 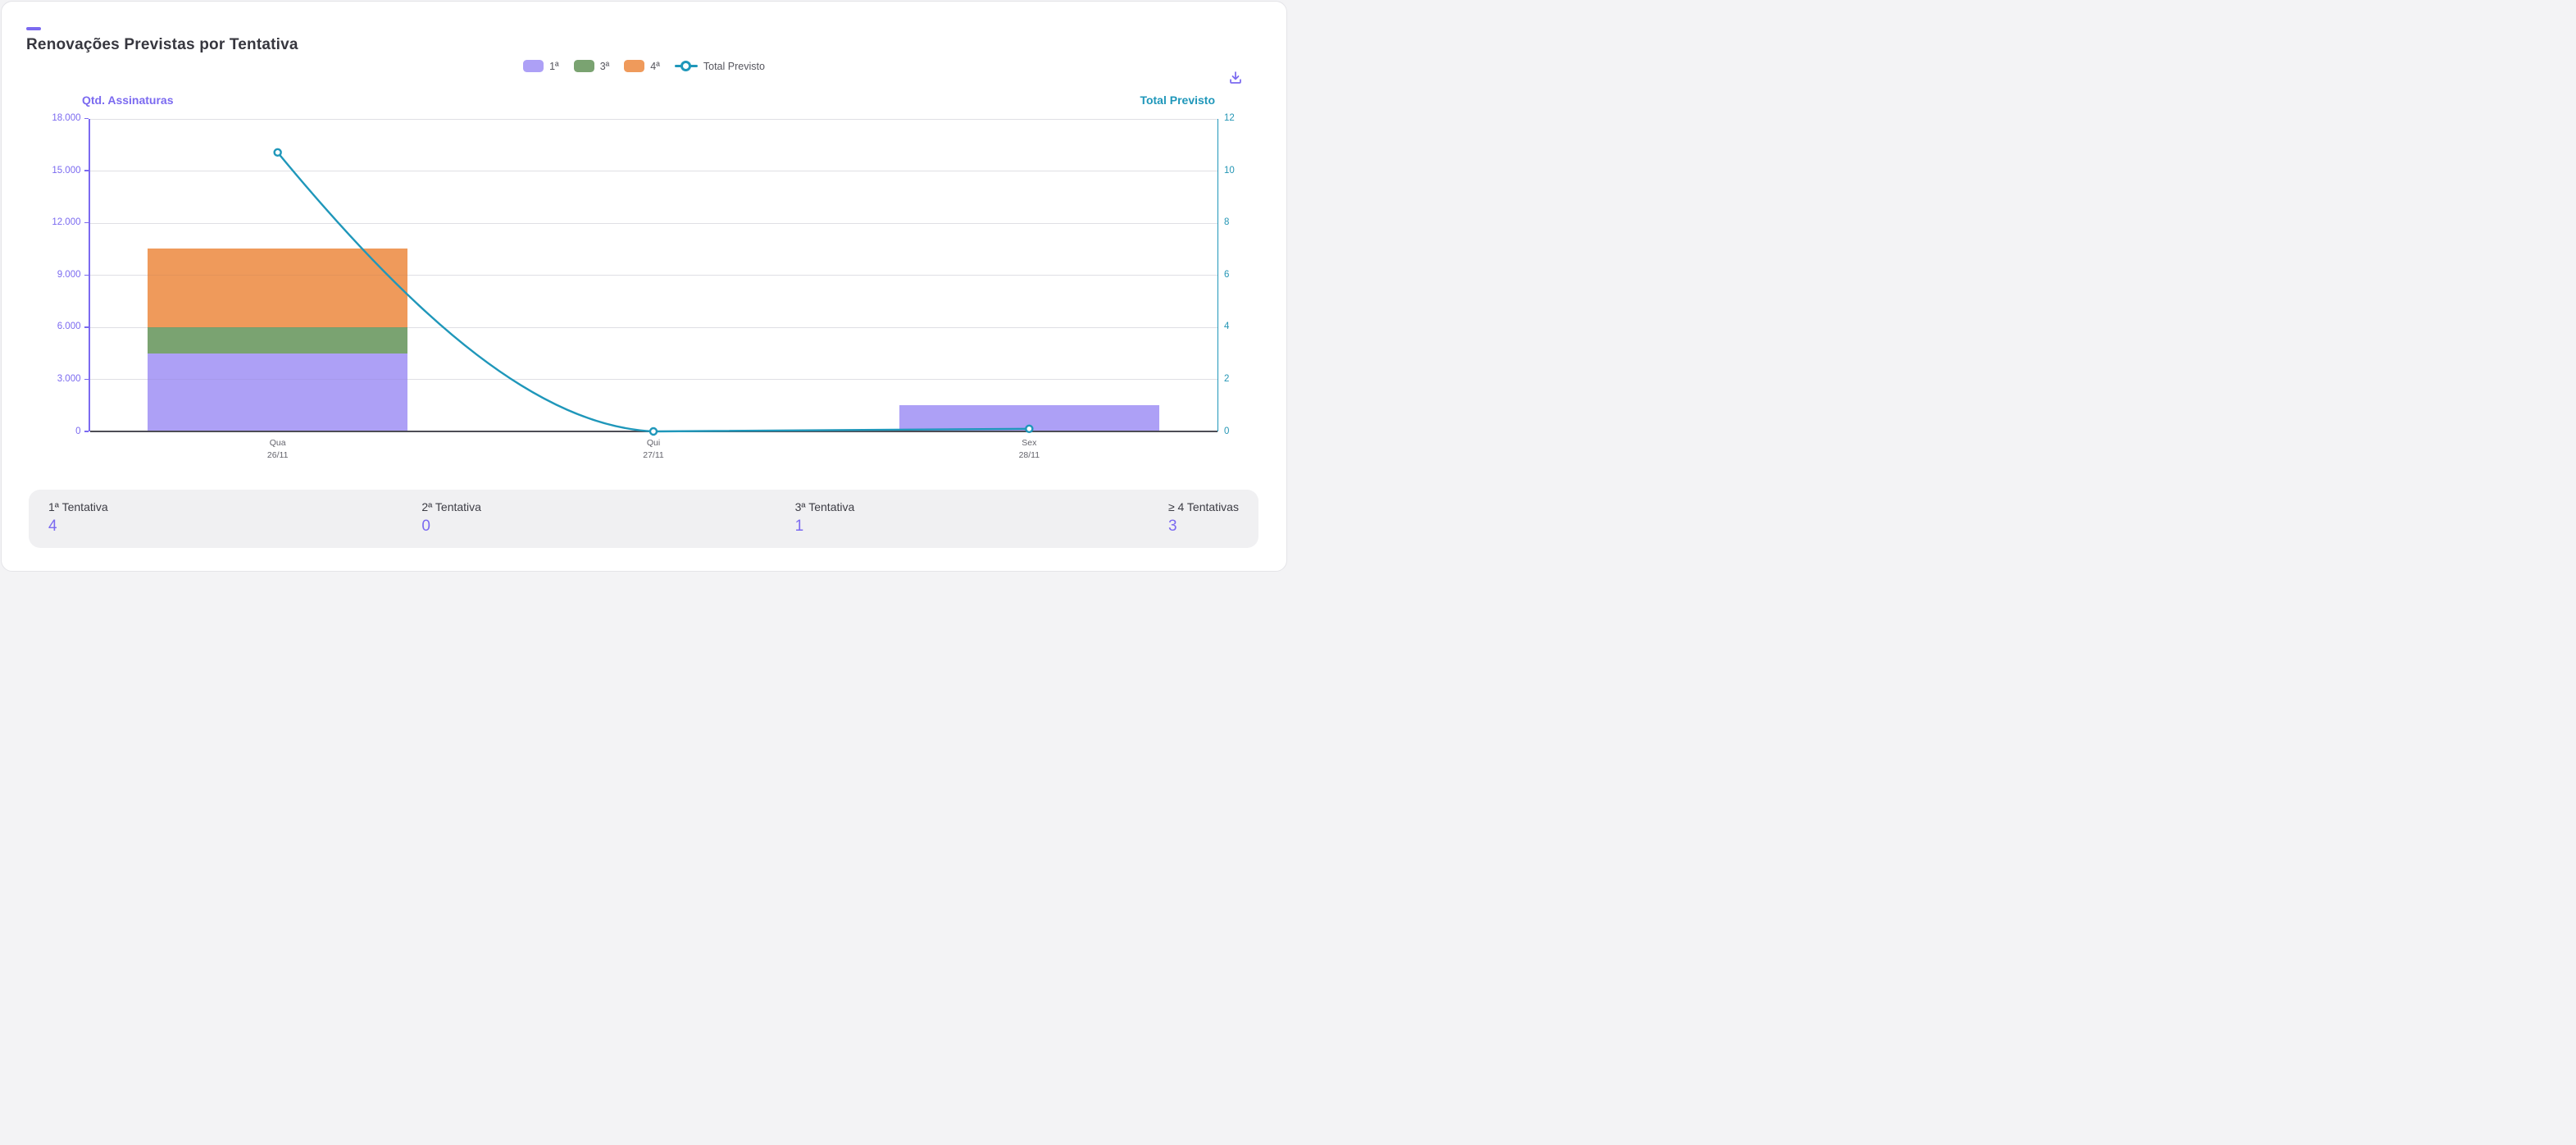 I want to click on legend-label: 3ª, so click(x=604, y=66).